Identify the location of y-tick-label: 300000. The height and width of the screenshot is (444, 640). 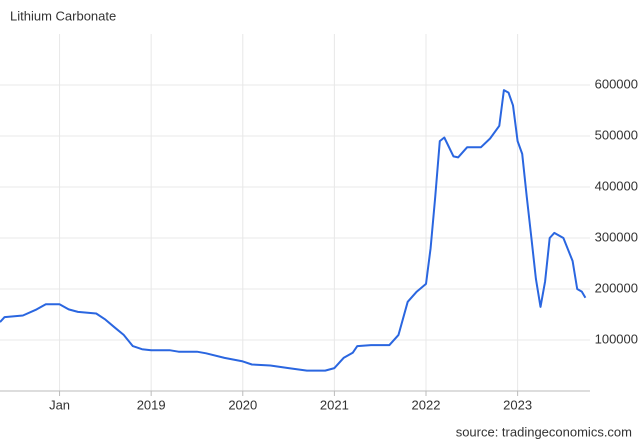
(616, 236).